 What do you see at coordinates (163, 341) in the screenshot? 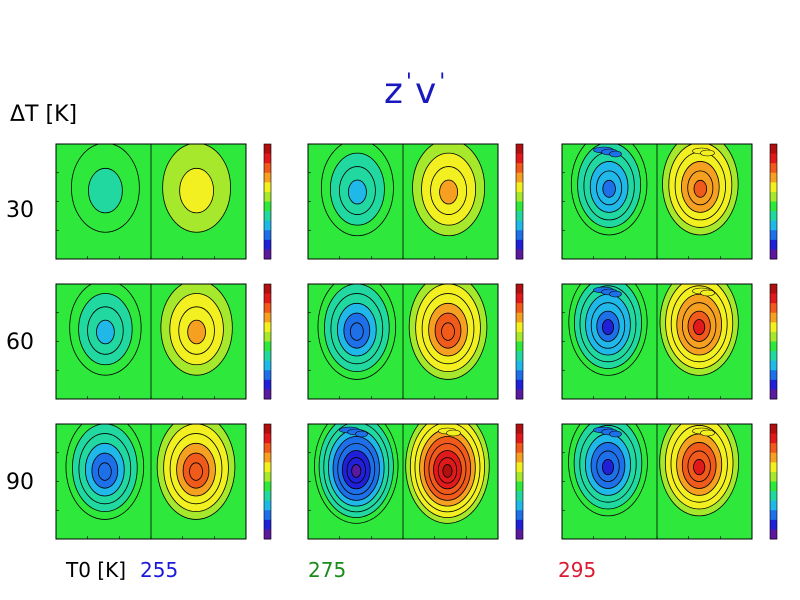
I see `contour-panel-r1-c0` at bounding box center [163, 341].